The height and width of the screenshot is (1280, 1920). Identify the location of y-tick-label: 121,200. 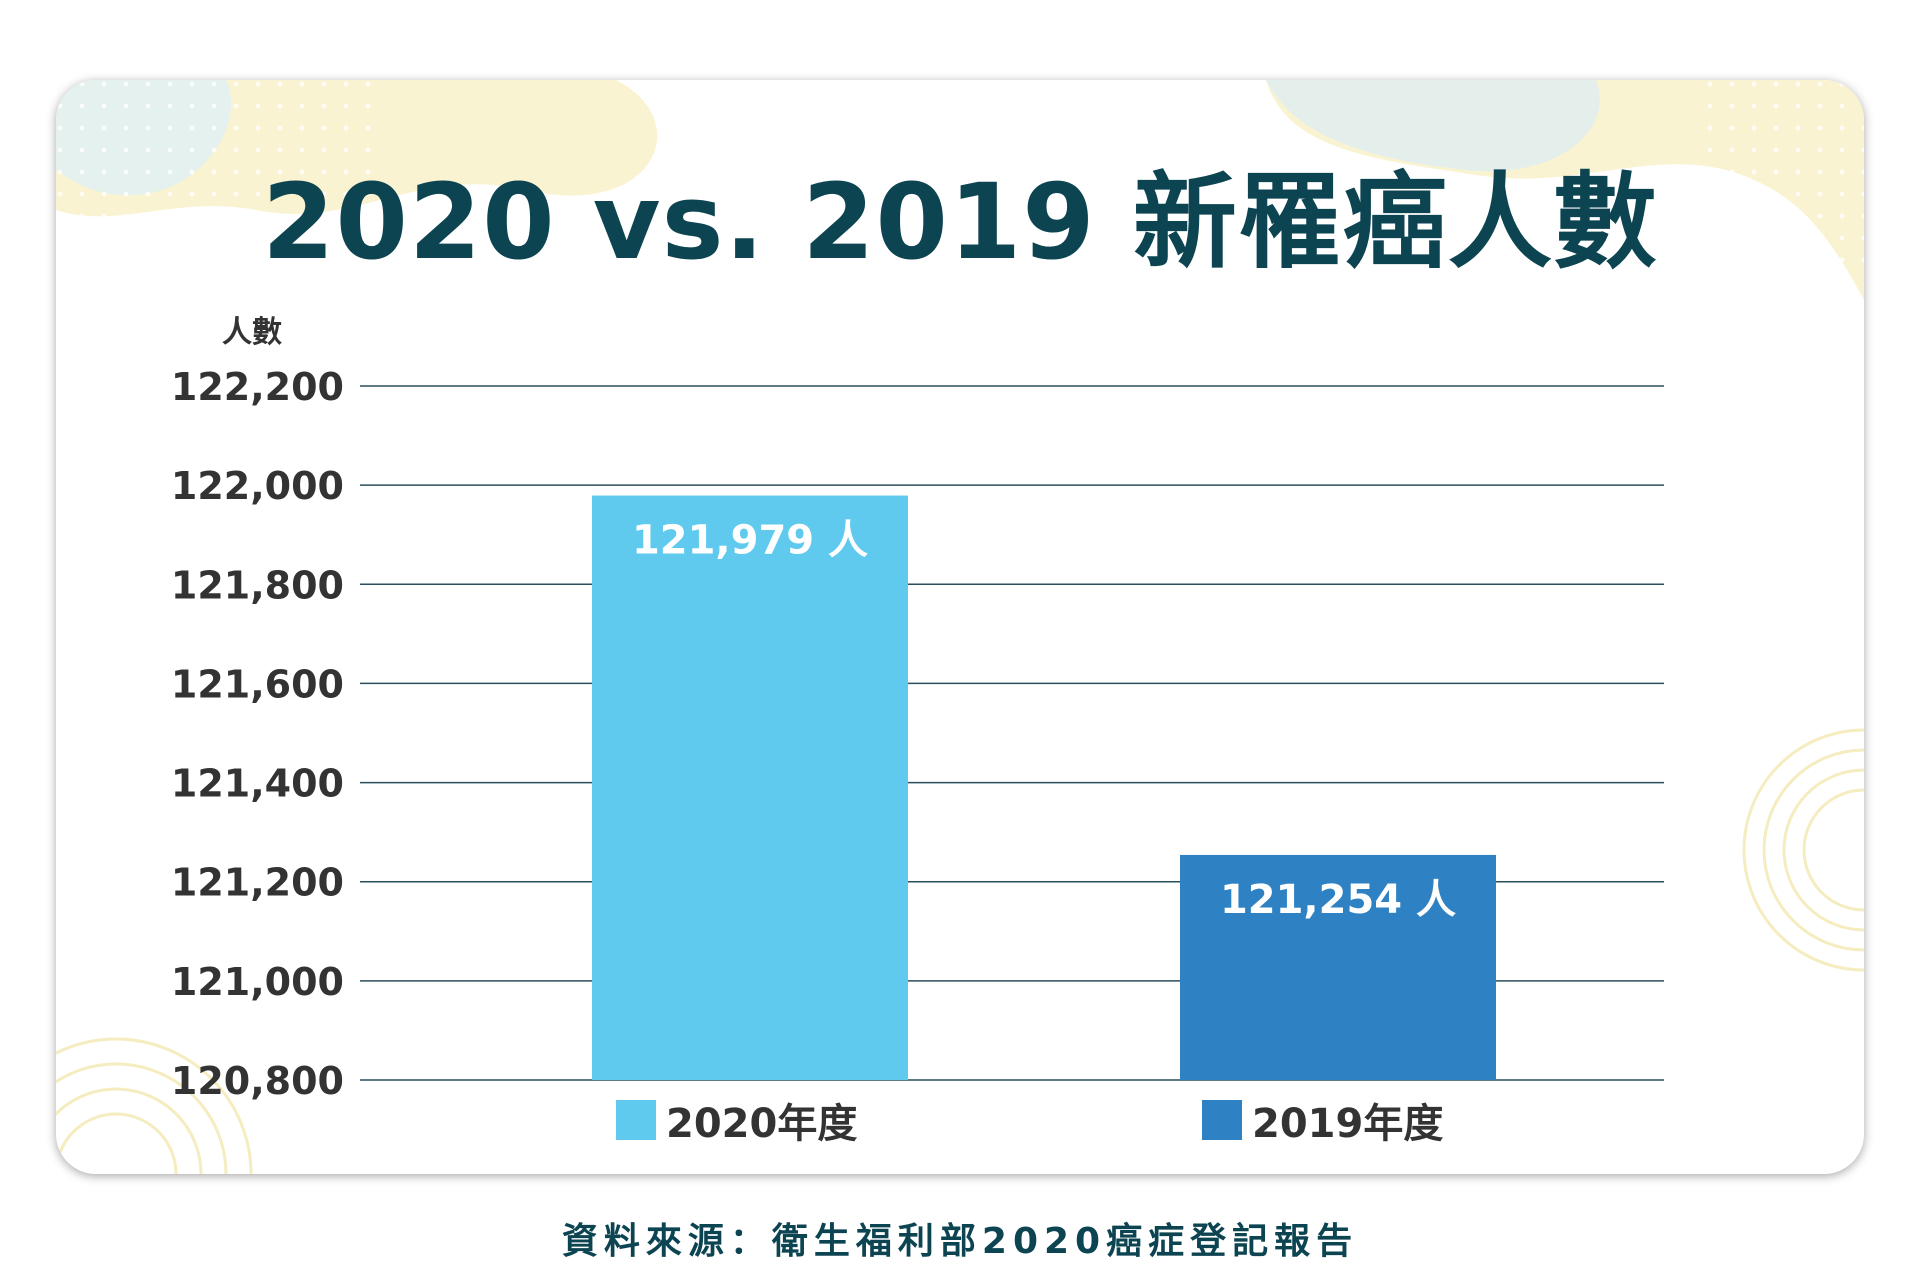
(257, 883).